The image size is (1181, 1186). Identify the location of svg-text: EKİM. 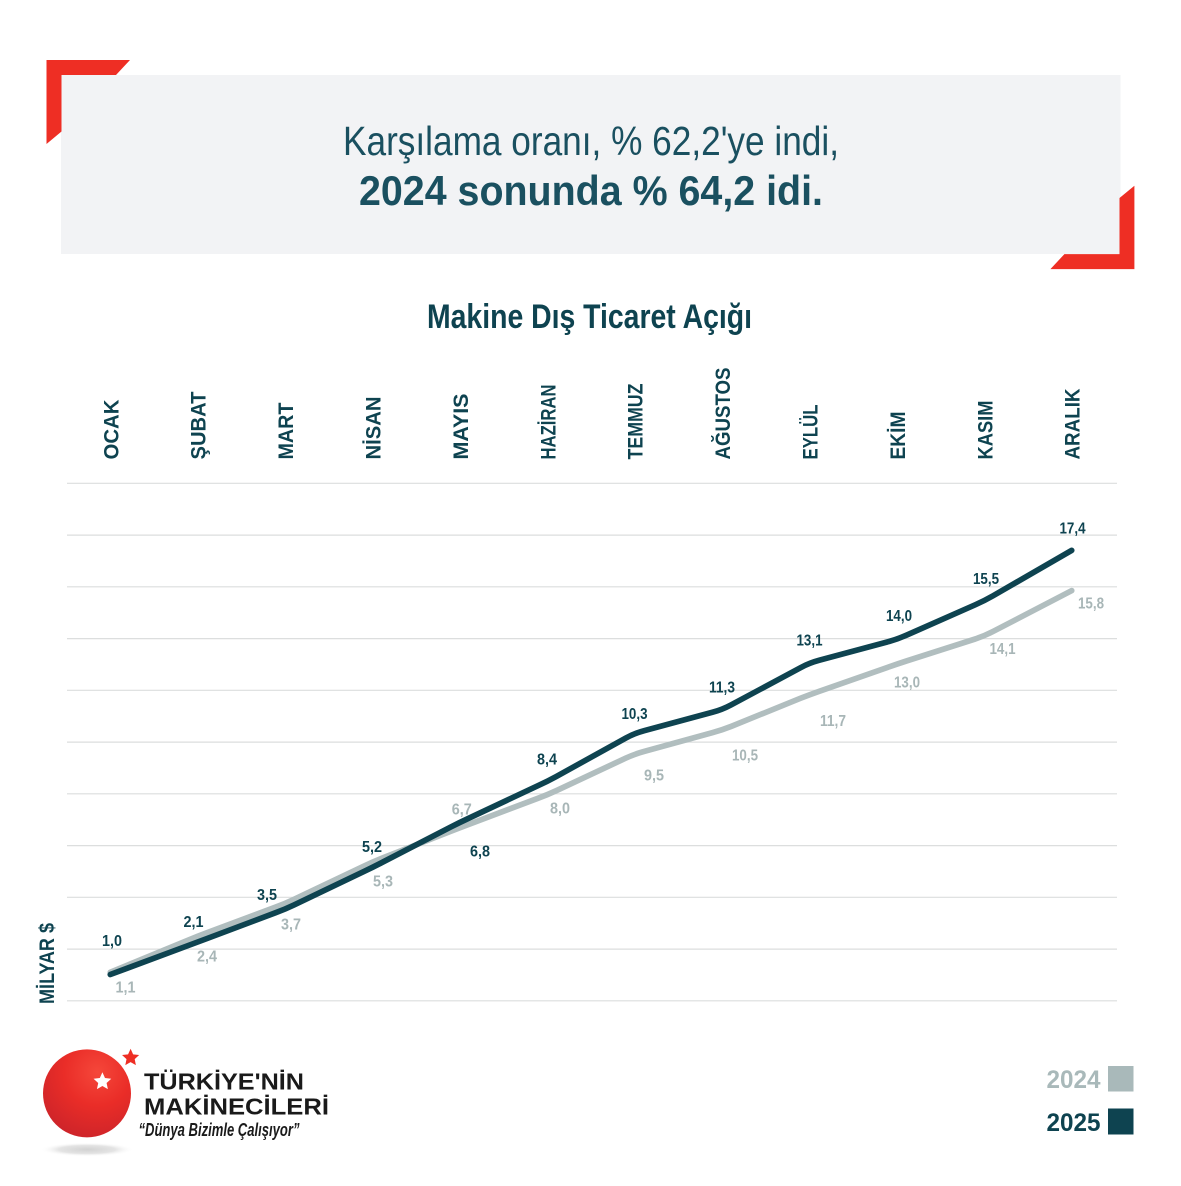
(898, 436).